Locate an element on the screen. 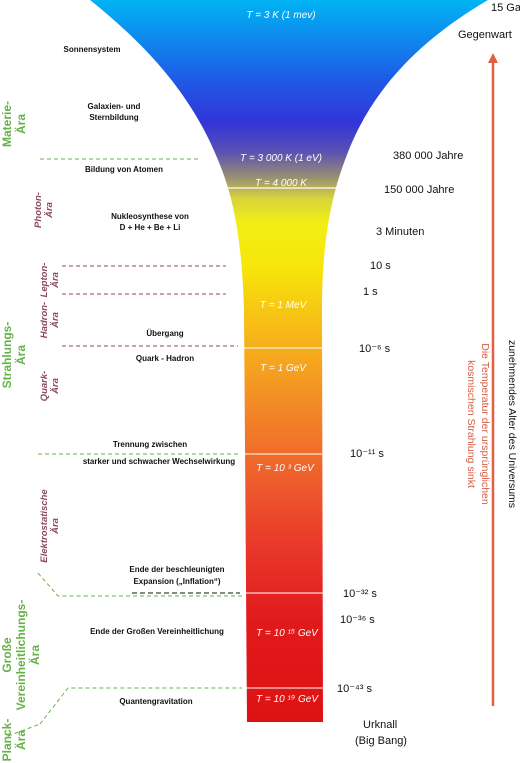 This screenshot has height=763, width=520. event-label: Nukleosynthese von is located at coordinates (150, 216).